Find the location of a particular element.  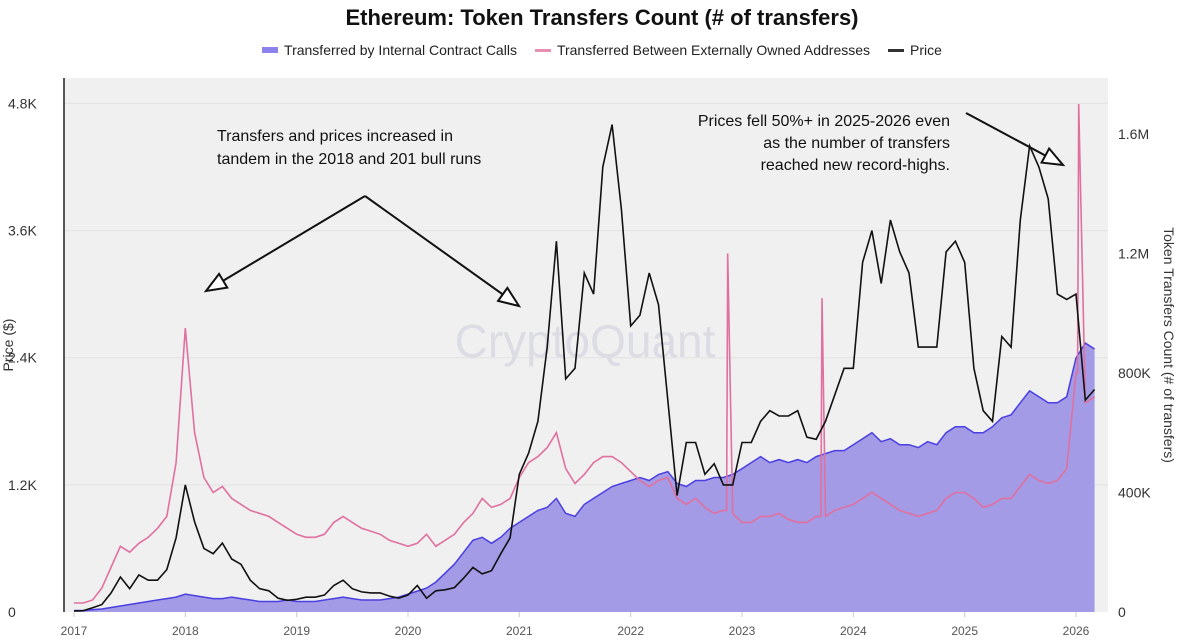

y-left-tick-label: 3.6K is located at coordinates (22, 231).